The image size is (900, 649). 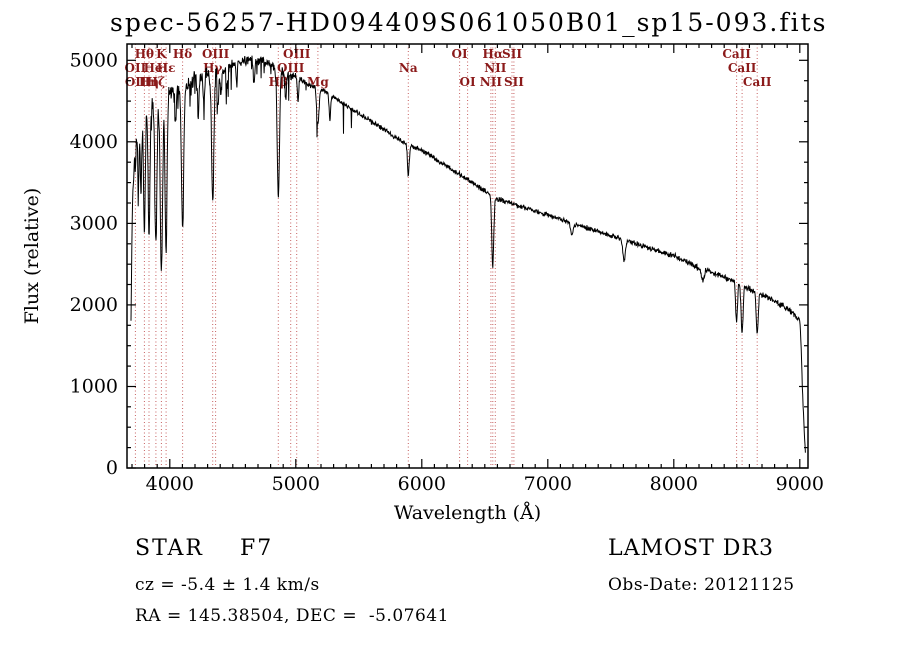 I want to click on cz-label: cz = -5.4 ± 1.4 km/s, so click(x=227, y=585).